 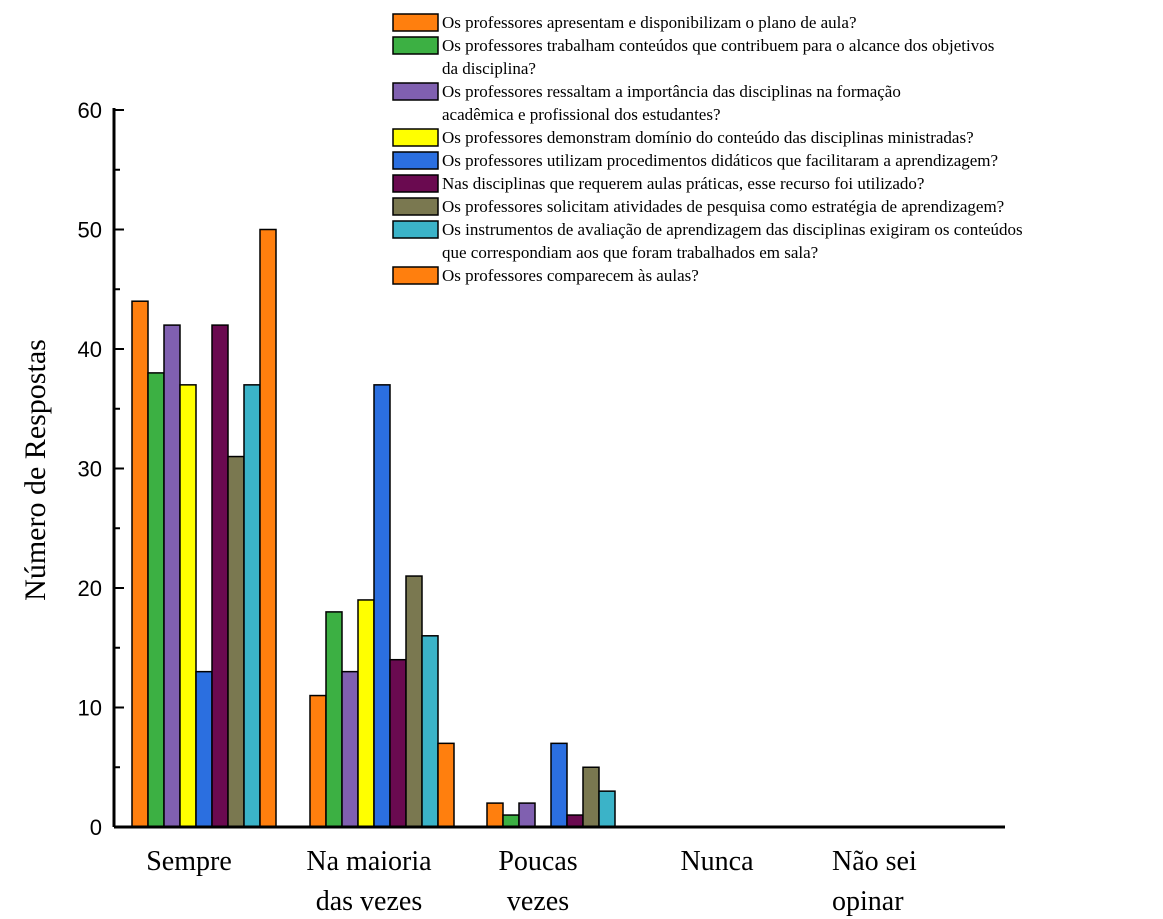 What do you see at coordinates (369, 861) in the screenshot?
I see `x-tick-label: Na maioria` at bounding box center [369, 861].